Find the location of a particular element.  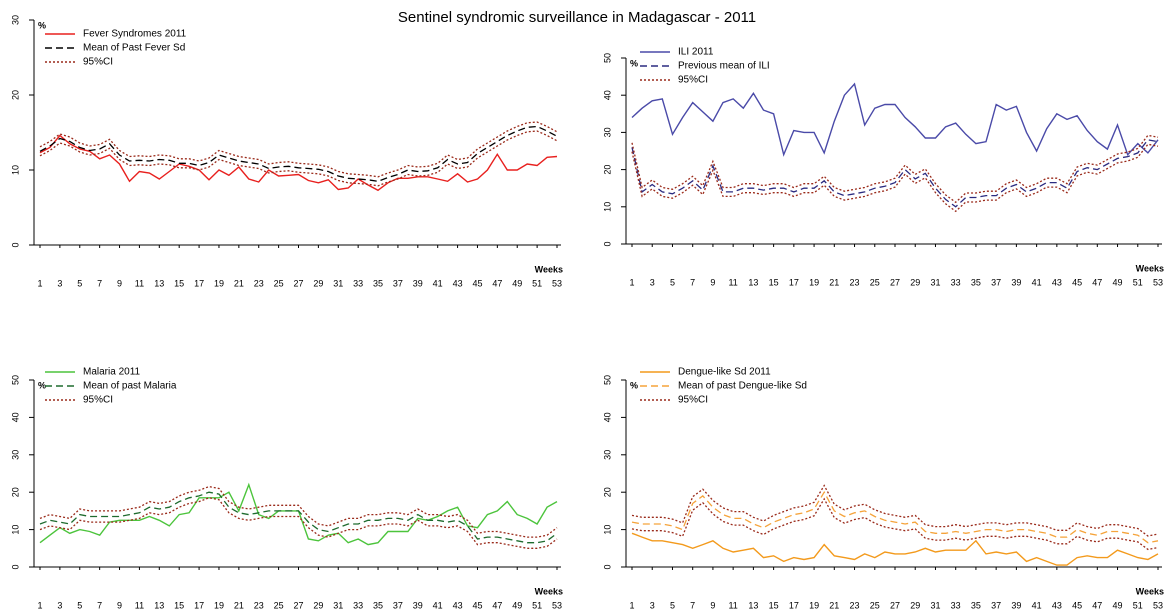

x-tick-label: 37 is located at coordinates (996, 605).